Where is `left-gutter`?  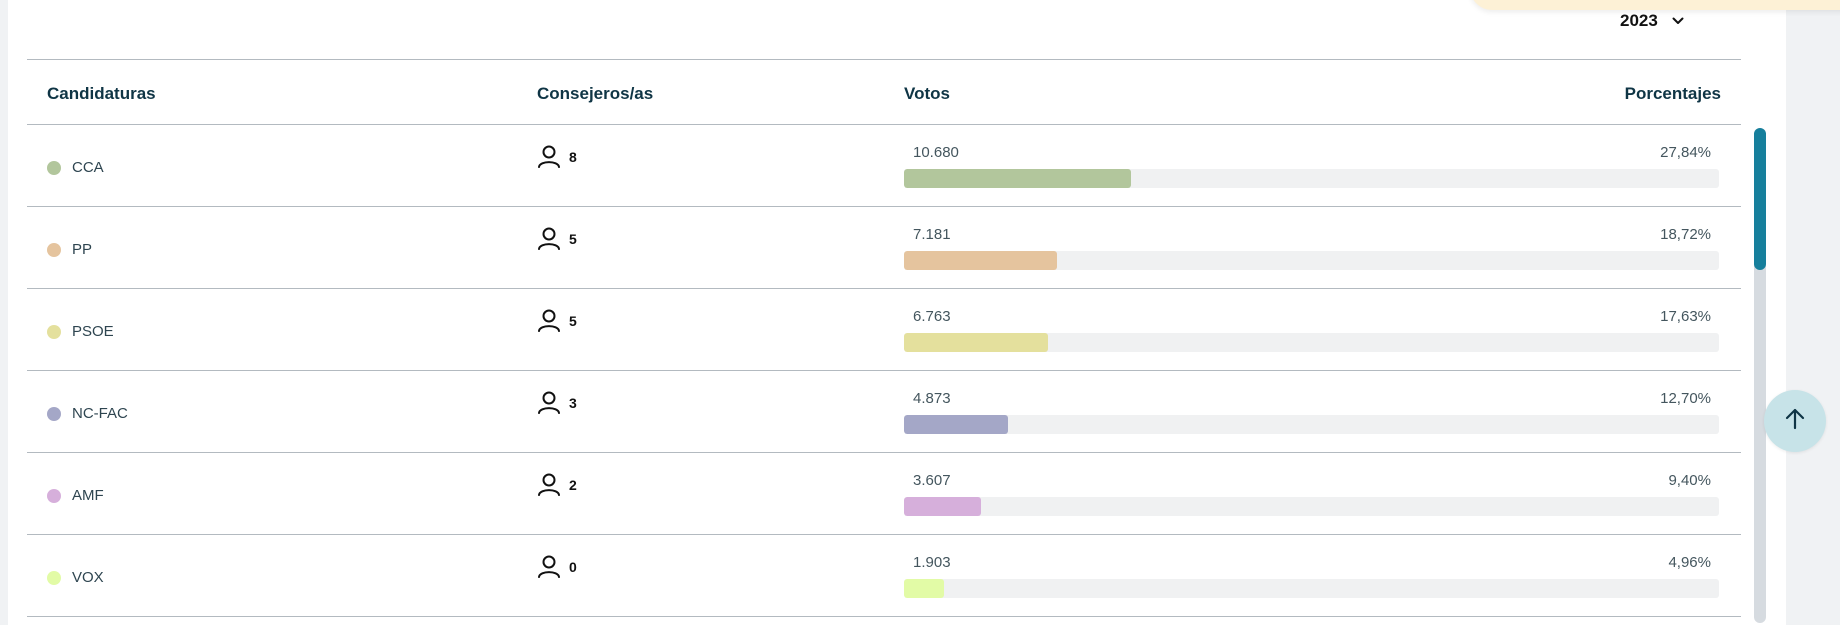
left-gutter is located at coordinates (4, 312).